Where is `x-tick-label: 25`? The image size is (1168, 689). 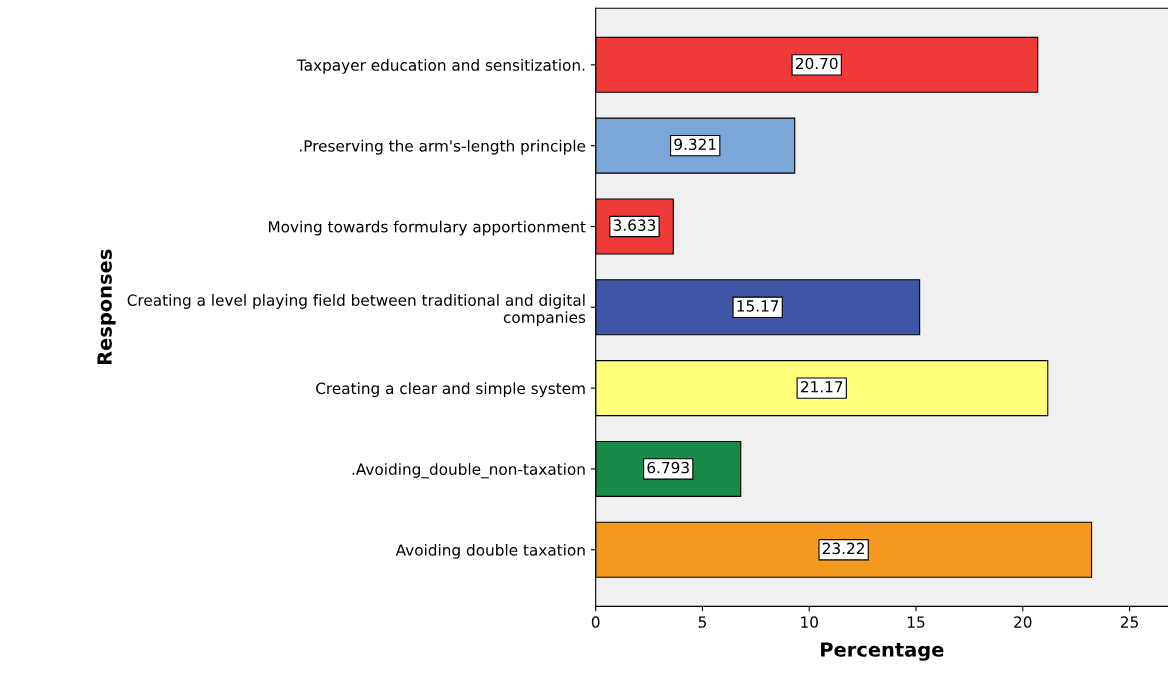
x-tick-label: 25 is located at coordinates (1129, 622).